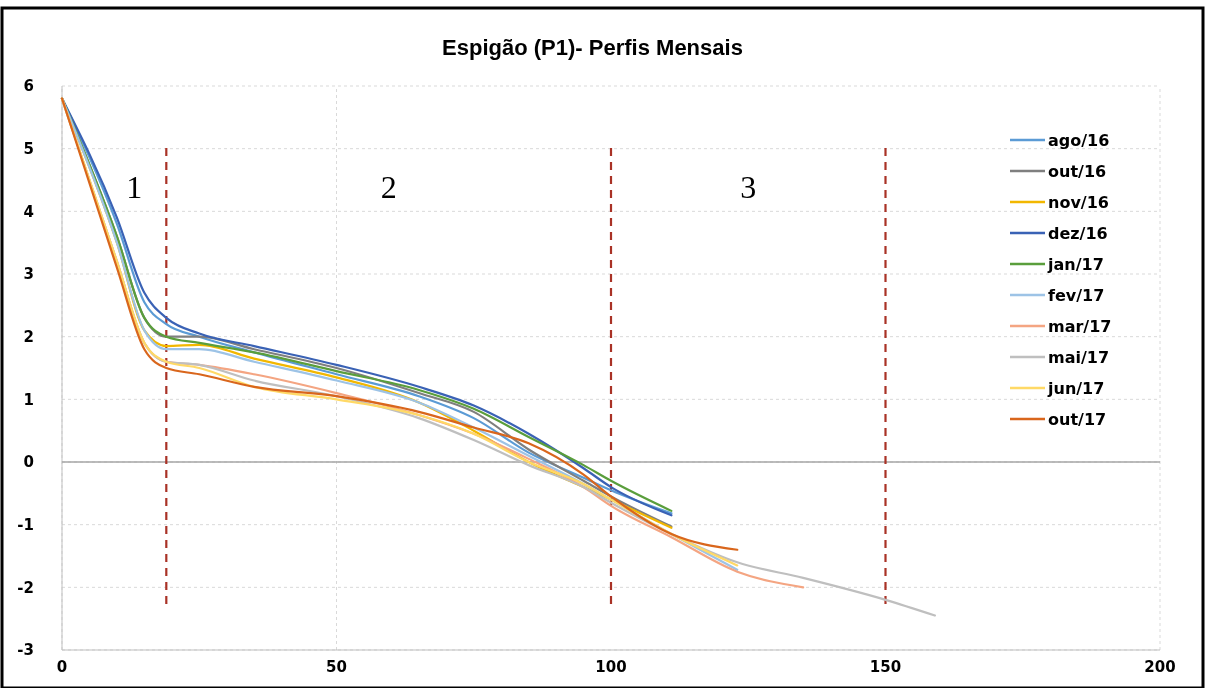  I want to click on y-tick-label: 0, so click(28, 462).